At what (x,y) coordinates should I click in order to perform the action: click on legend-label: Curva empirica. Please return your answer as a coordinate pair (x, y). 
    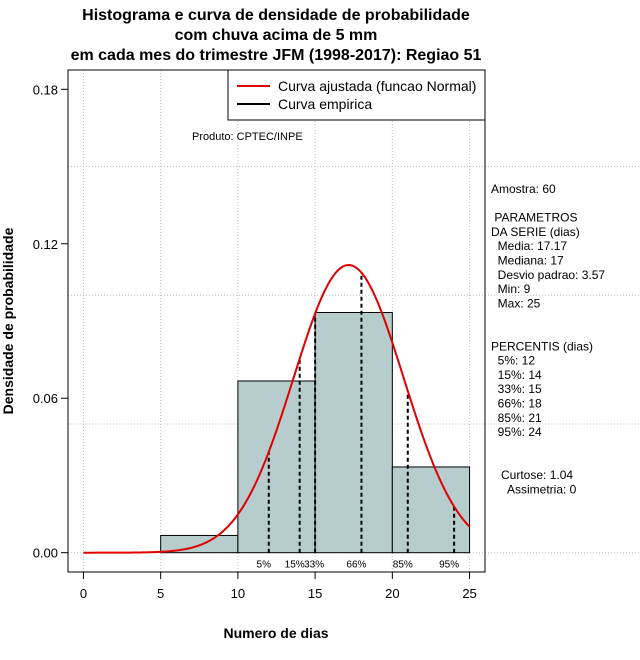
    Looking at the image, I should click on (325, 104).